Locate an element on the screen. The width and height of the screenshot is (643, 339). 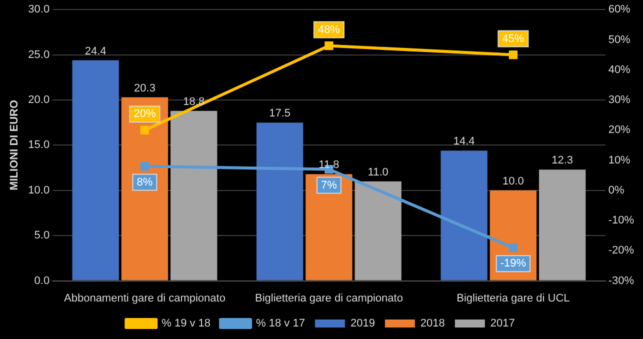
data-label: 11.0 is located at coordinates (378, 172).